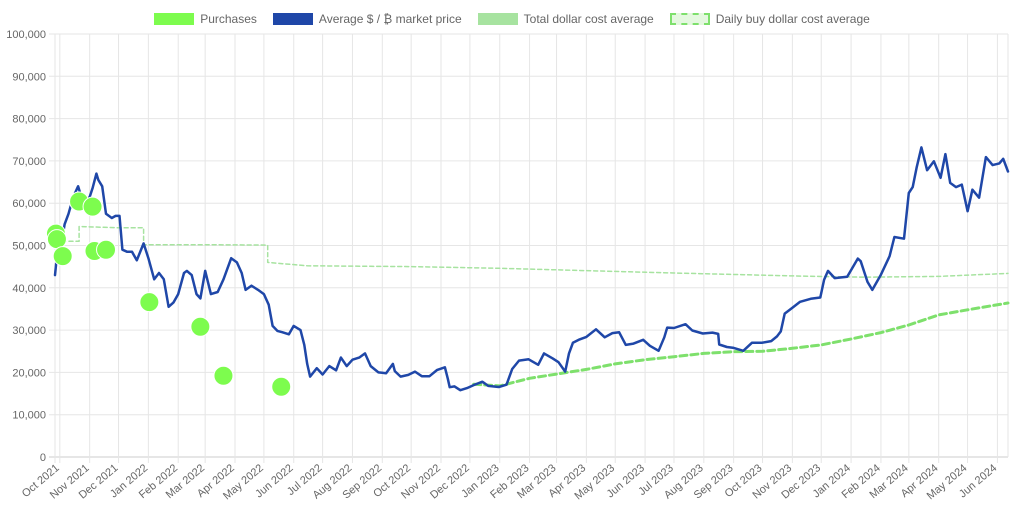 Image resolution: width=1024 pixels, height=529 pixels. I want to click on y-tick-label: 50,000, so click(29, 247).